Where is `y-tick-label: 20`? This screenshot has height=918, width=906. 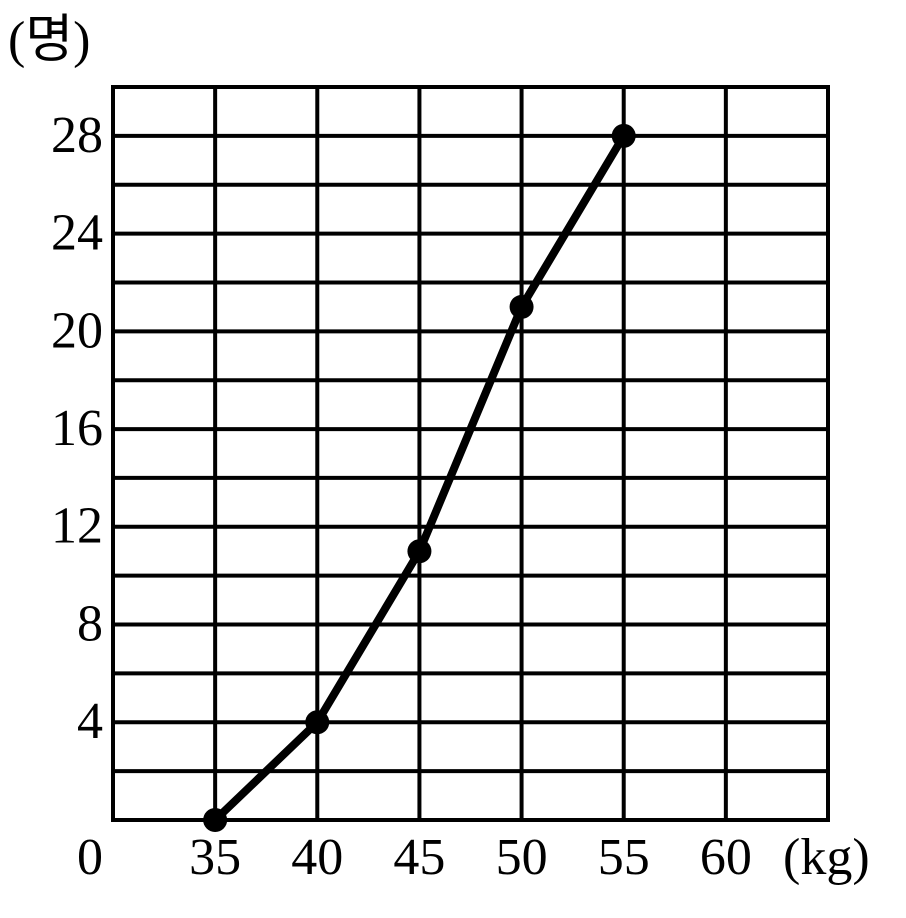 y-tick-label: 20 is located at coordinates (77, 330).